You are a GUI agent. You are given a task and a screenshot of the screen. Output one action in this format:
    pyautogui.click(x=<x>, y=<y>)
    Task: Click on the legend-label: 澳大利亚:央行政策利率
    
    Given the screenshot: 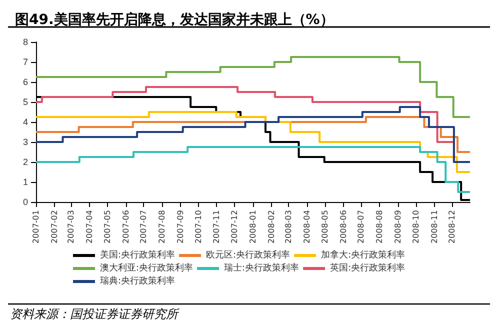 What is the action you would take?
    pyautogui.click(x=147, y=268)
    